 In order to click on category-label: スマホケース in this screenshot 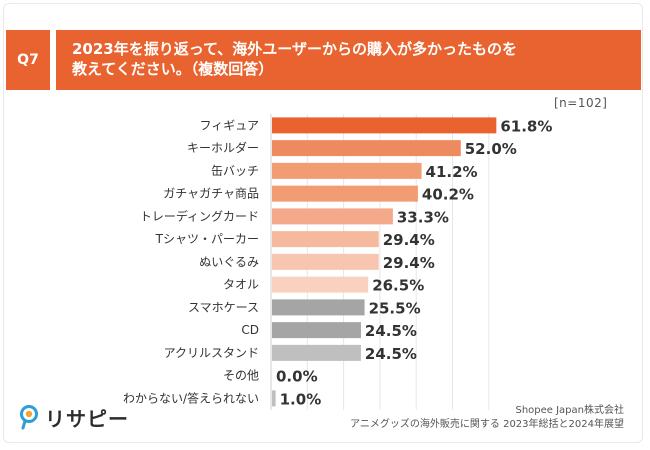, I will do `click(223, 307)`.